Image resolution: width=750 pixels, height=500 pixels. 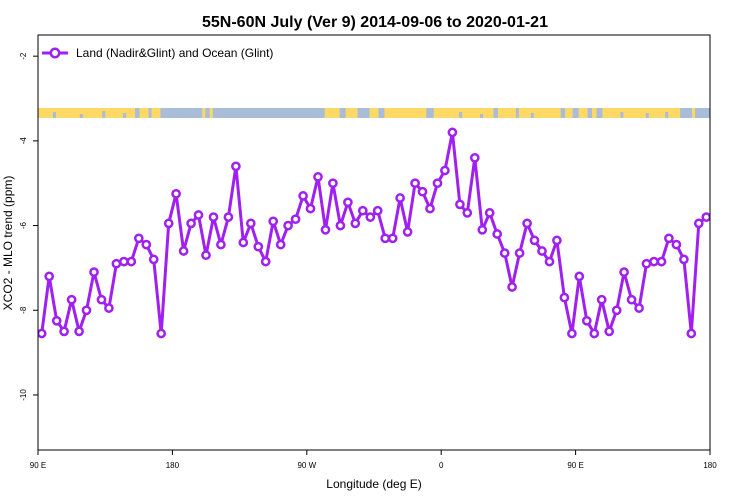 I want to click on x-tick-label: 90 W, so click(x=306, y=465).